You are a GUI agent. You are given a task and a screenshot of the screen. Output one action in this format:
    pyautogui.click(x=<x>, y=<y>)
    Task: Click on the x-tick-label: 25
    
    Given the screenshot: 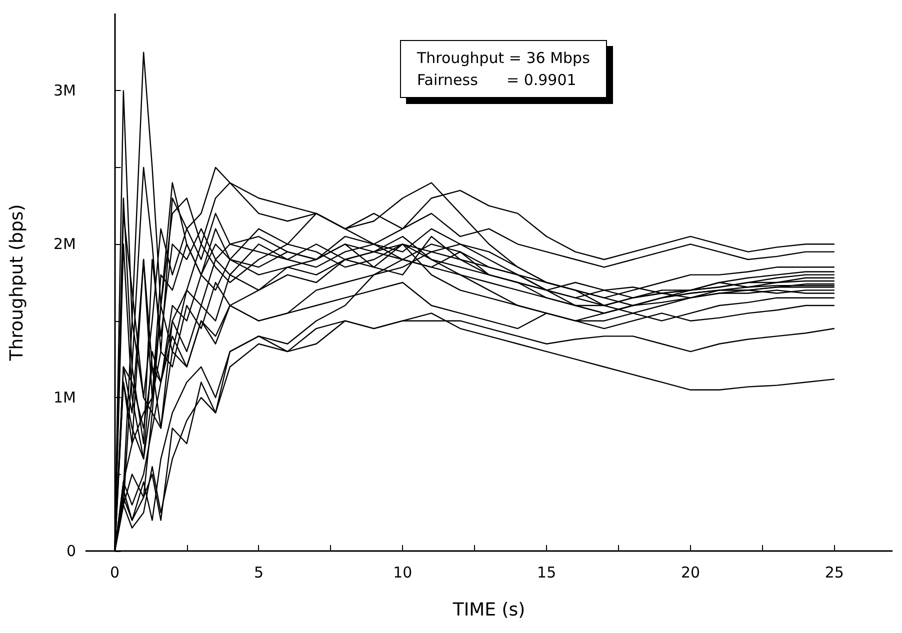 What is the action you would take?
    pyautogui.click(x=834, y=573)
    